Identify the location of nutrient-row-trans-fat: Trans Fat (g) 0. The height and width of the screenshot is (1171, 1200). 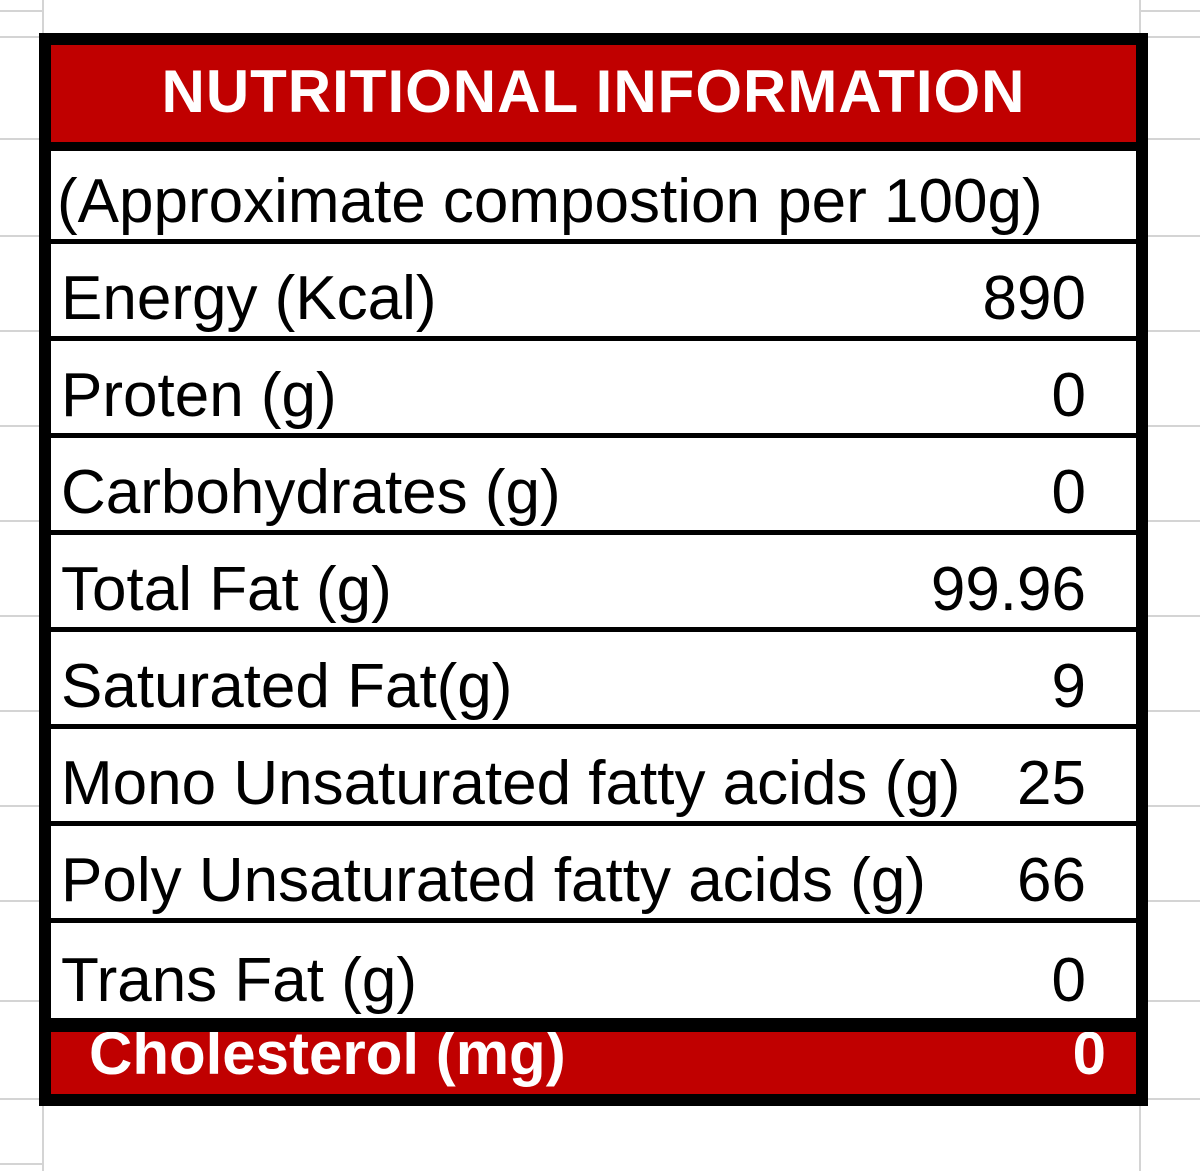
(593, 977).